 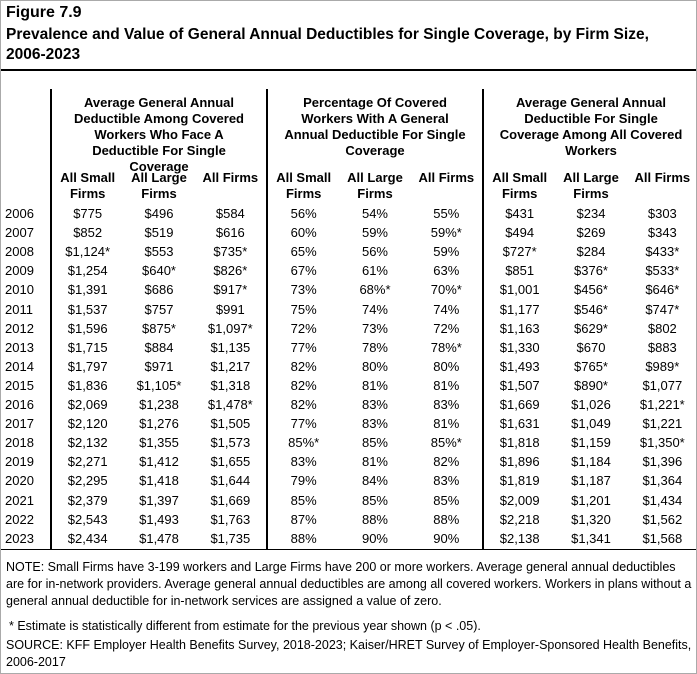 What do you see at coordinates (44, 12) in the screenshot?
I see `figure-label: Figure 7.9` at bounding box center [44, 12].